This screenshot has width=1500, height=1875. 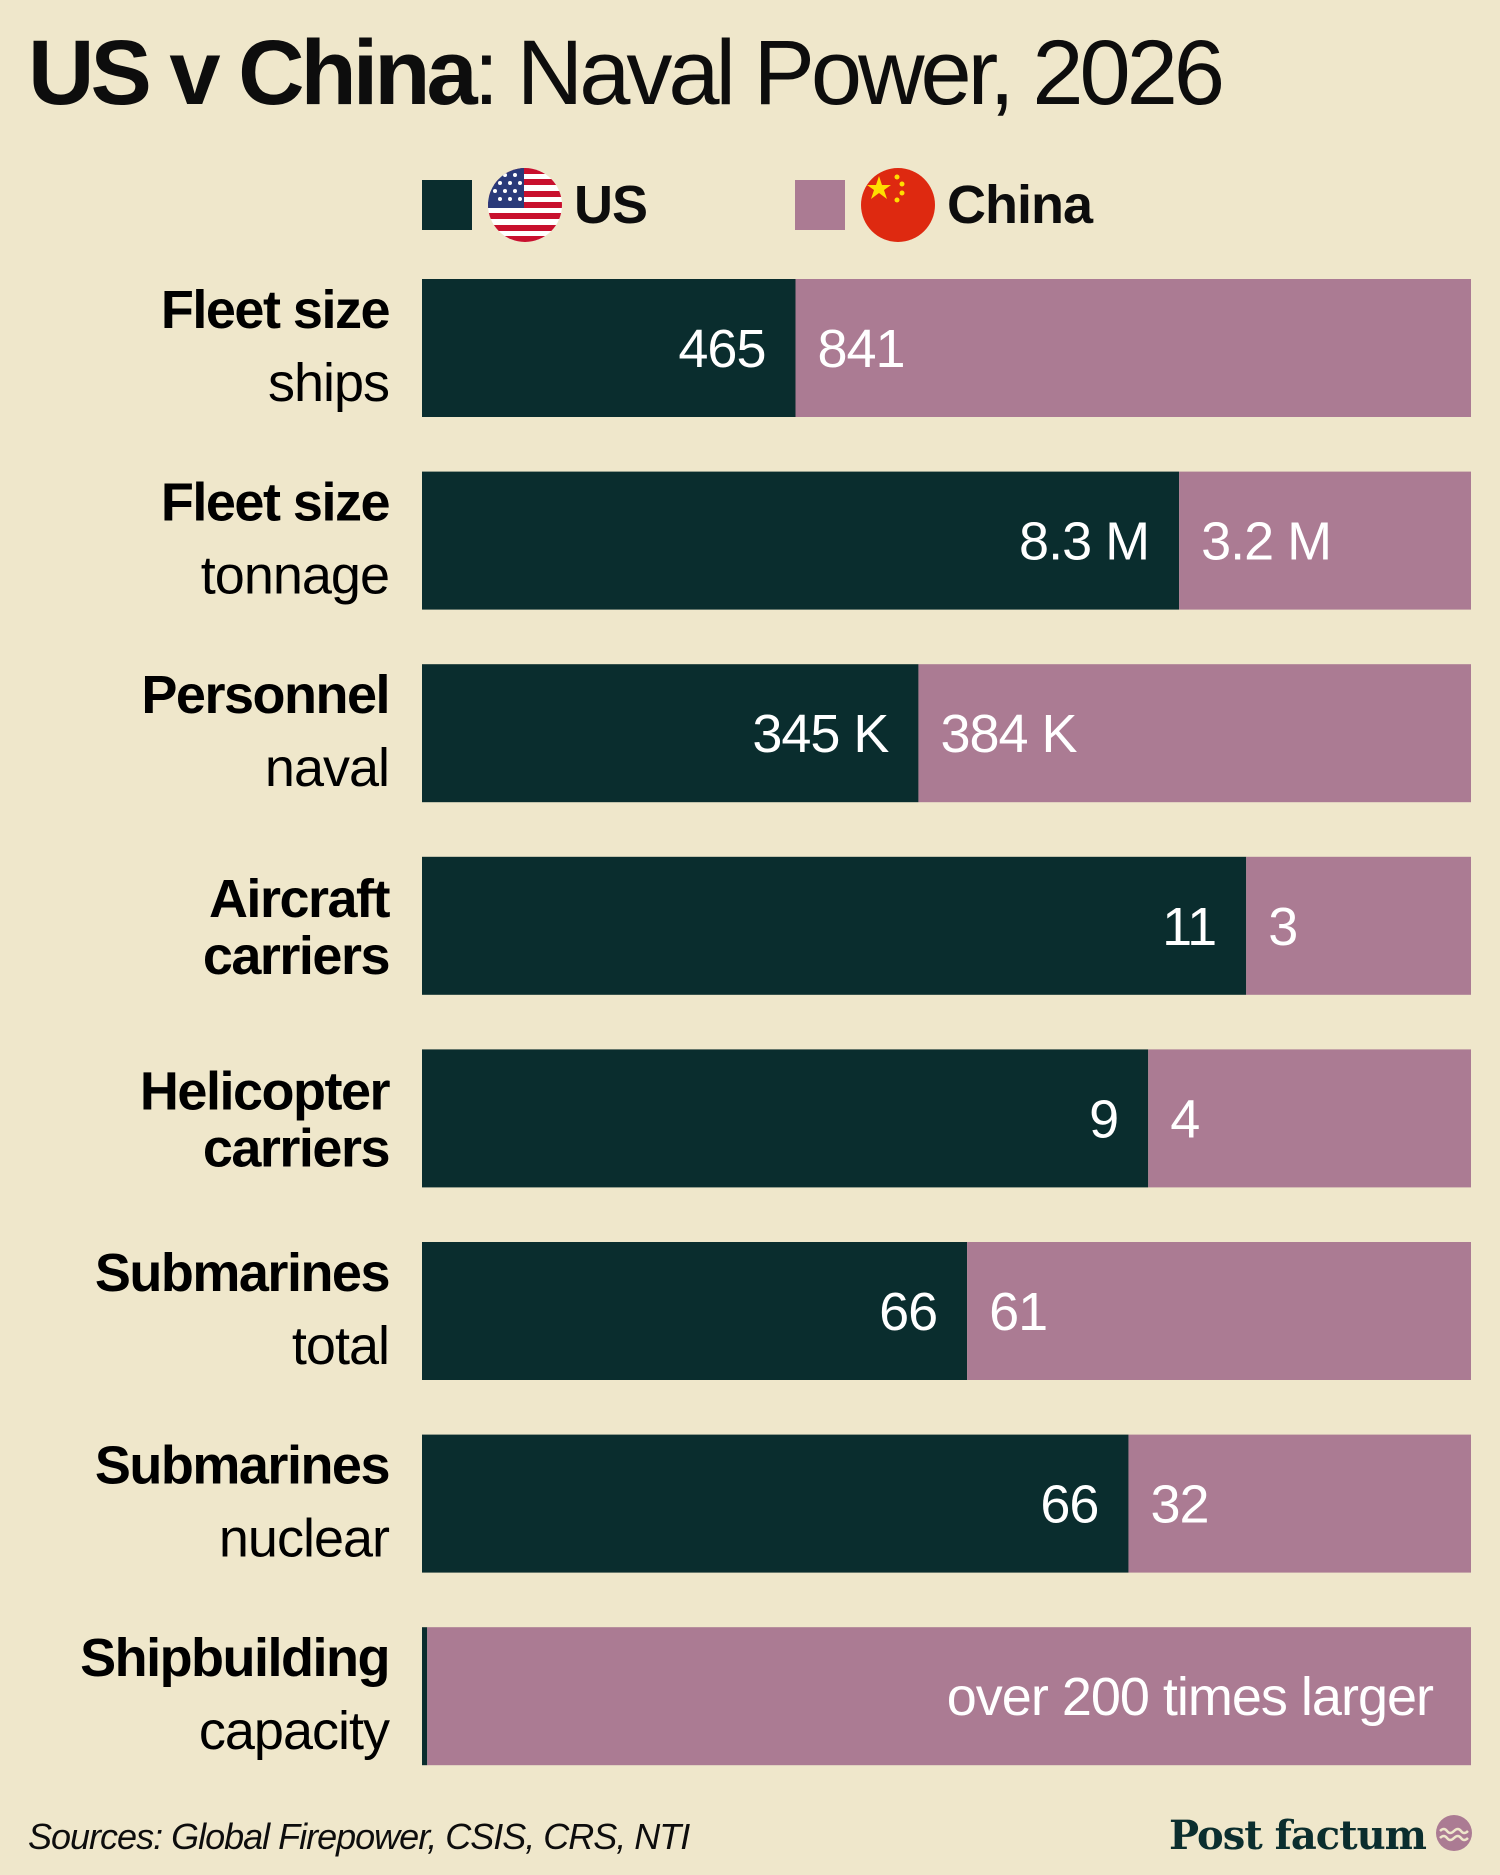 What do you see at coordinates (1184, 1119) in the screenshot?
I see `data-label-china: 4` at bounding box center [1184, 1119].